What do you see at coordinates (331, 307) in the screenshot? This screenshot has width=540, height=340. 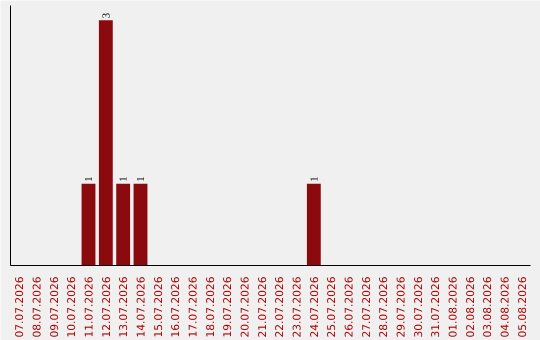 I see `x-tick-label: 25.07.2026` at bounding box center [331, 307].